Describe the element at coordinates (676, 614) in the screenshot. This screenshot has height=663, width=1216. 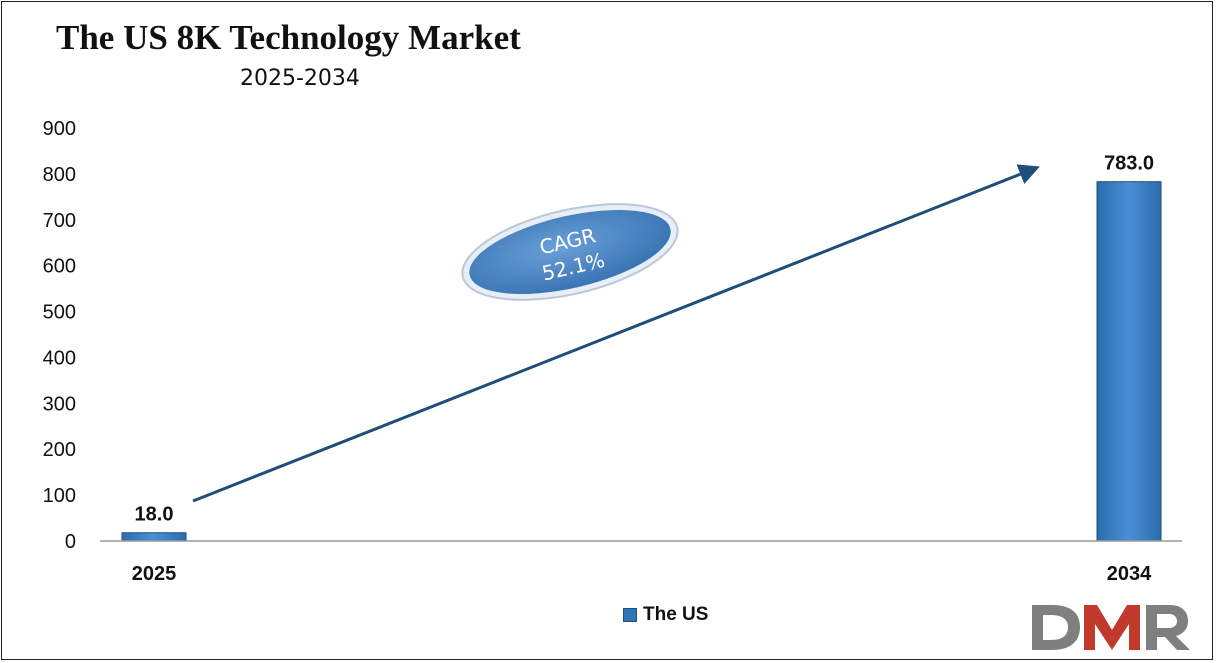
I see `legend-label: The US` at that location.